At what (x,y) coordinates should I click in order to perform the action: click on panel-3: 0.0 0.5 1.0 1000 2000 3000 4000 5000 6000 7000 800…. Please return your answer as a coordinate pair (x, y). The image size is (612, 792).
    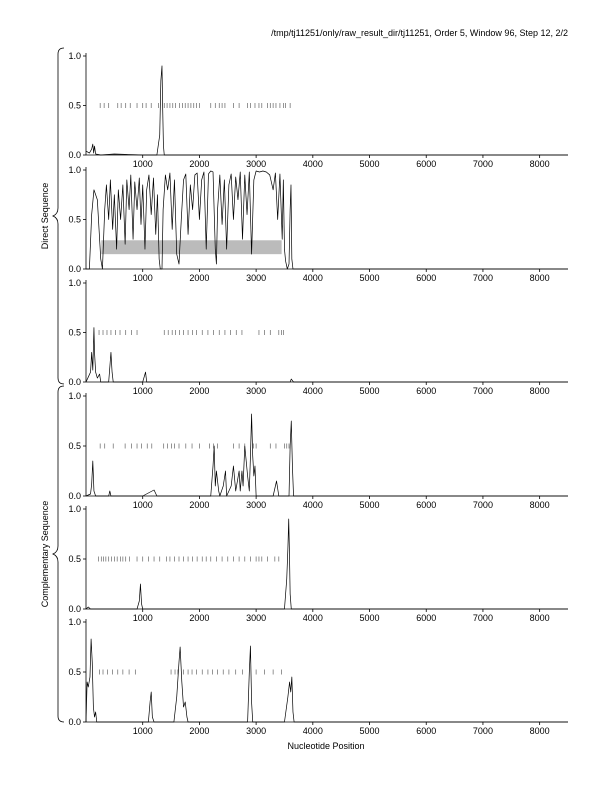
    Looking at the image, I should click on (318, 337).